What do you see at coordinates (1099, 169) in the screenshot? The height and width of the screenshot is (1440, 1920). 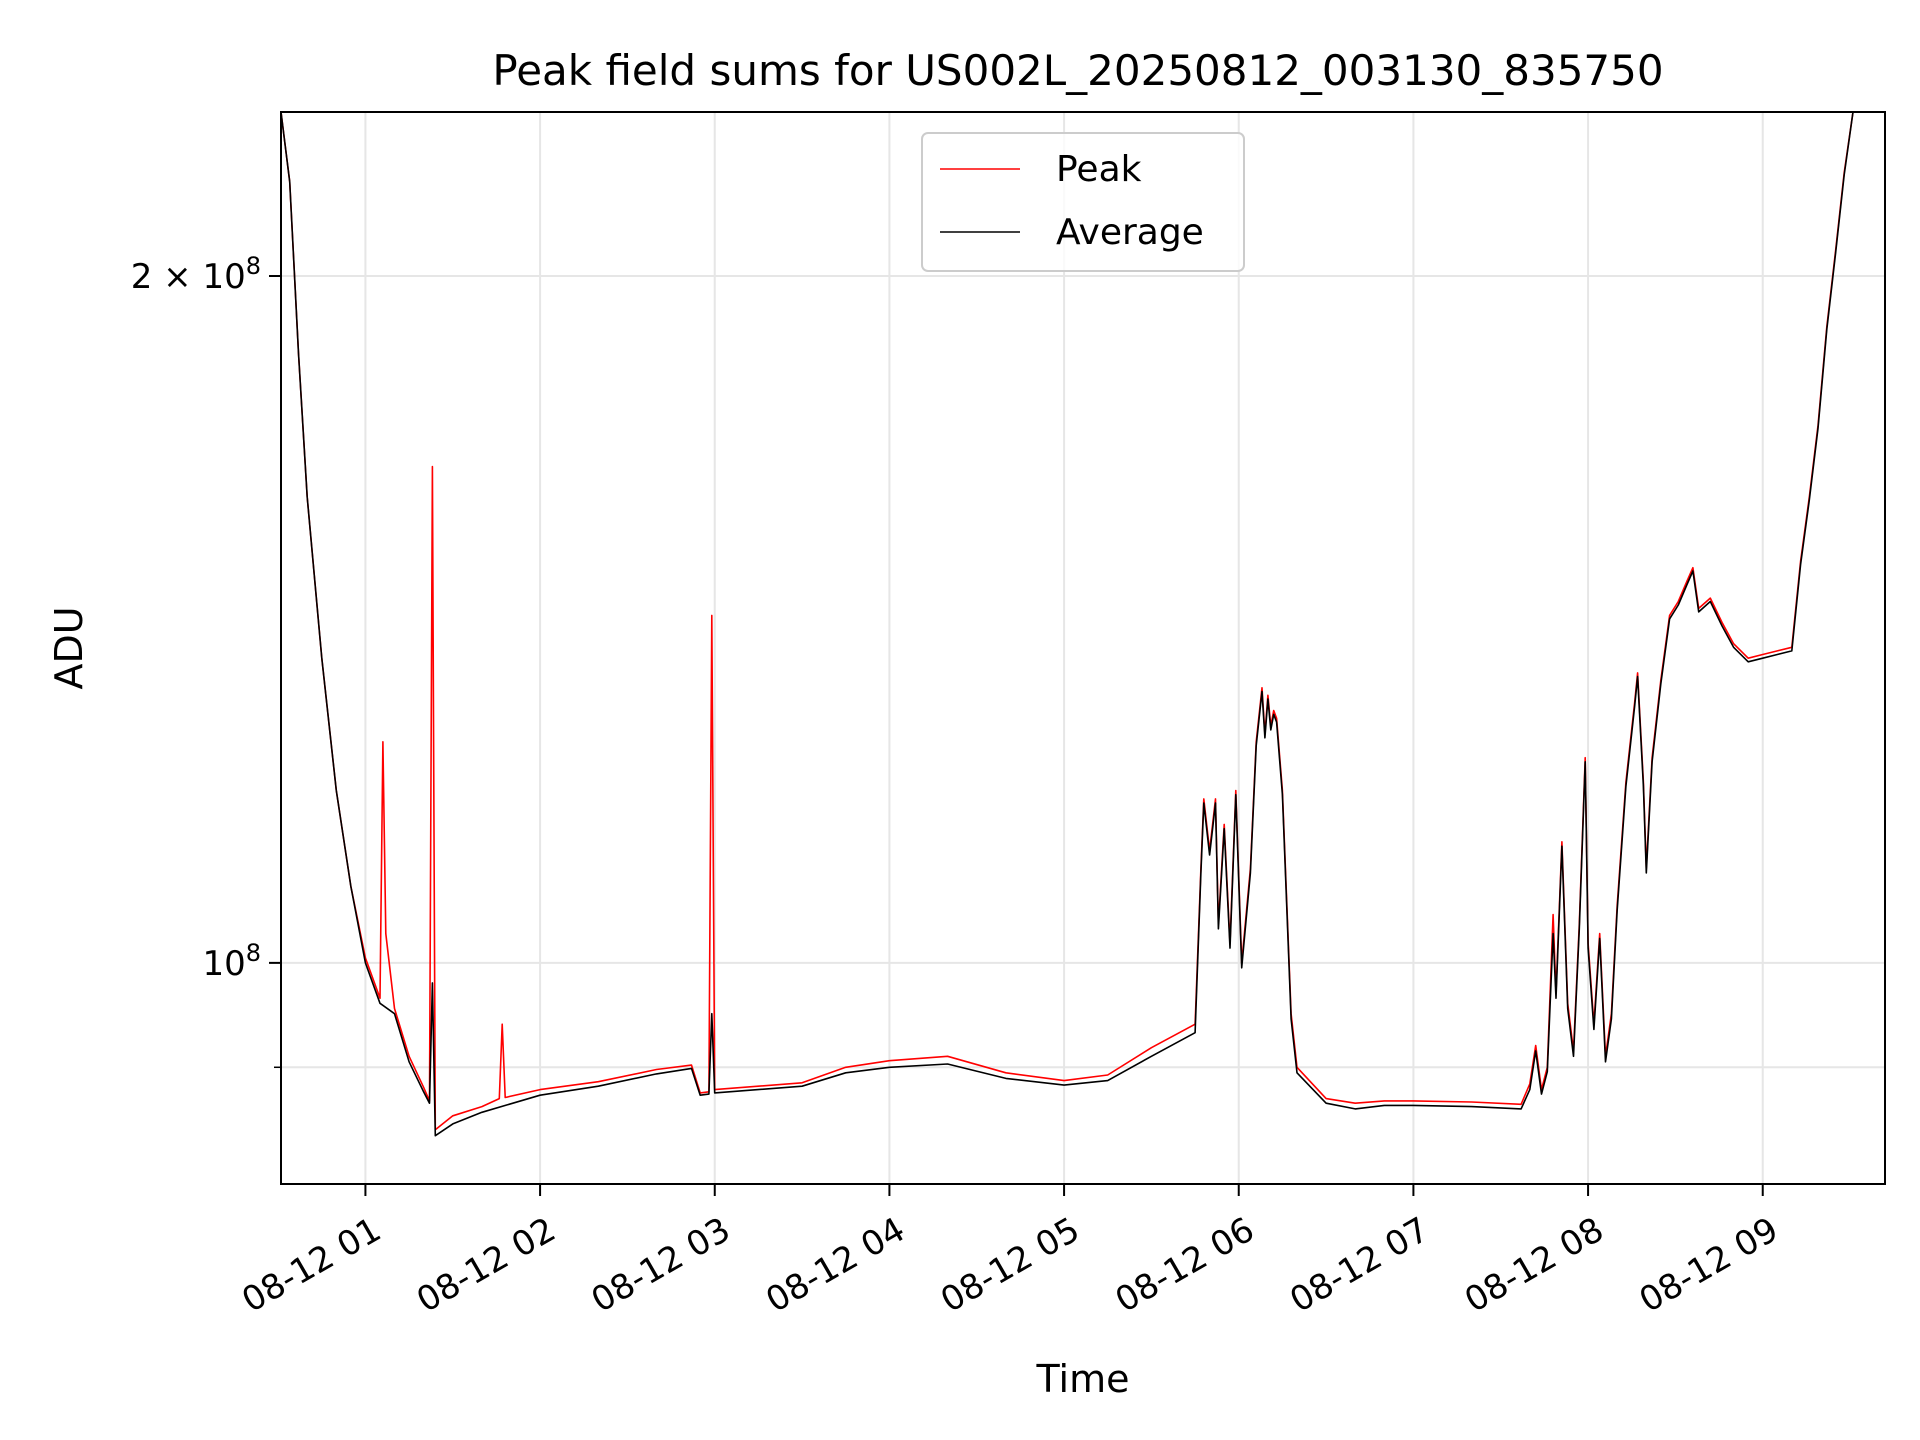 I see `legend-label-peak: Peak` at bounding box center [1099, 169].